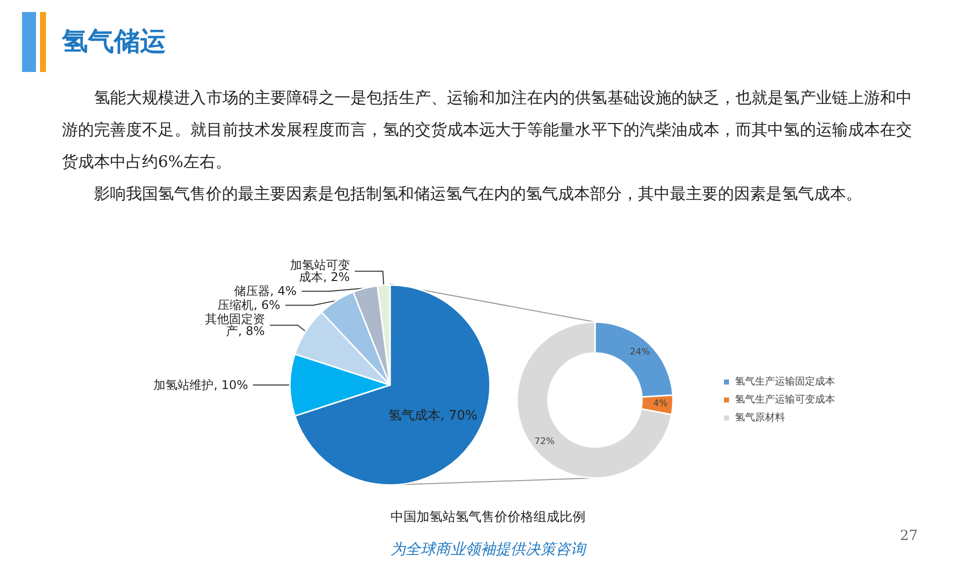  Describe the element at coordinates (320, 271) in the screenshot. I see `slice-label: 加氢站可变成本, 2%` at that location.